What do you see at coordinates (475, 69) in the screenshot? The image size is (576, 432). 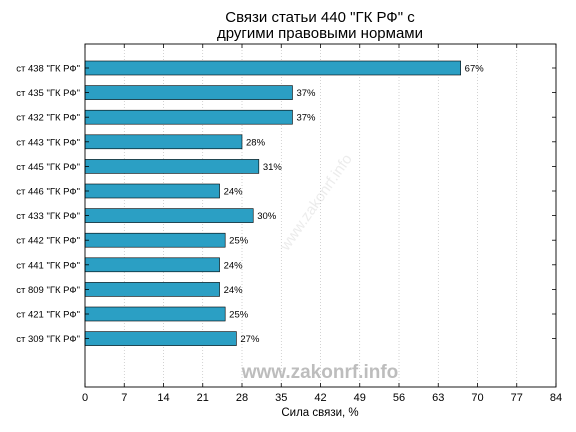 I see `value-label-1: 67%` at bounding box center [475, 69].